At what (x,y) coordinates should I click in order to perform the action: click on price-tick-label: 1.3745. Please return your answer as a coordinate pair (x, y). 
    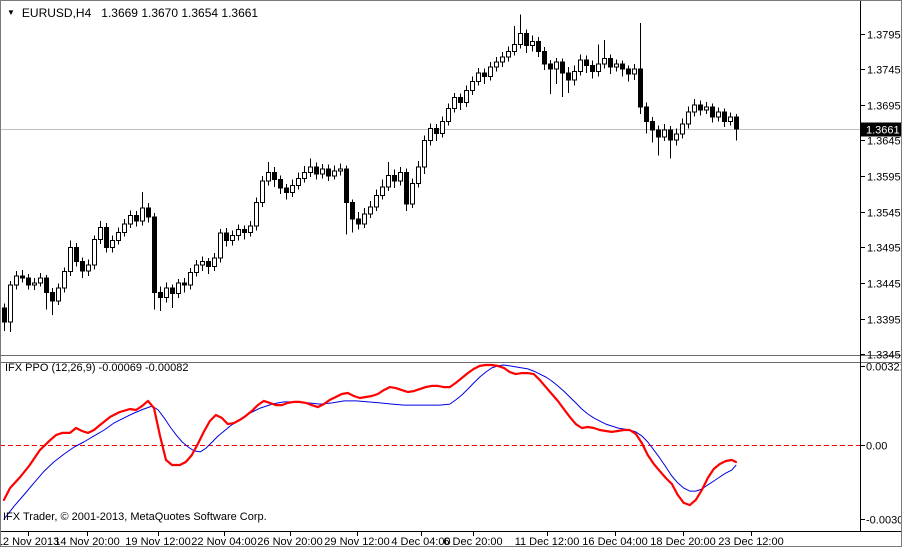
    Looking at the image, I should click on (884, 71).